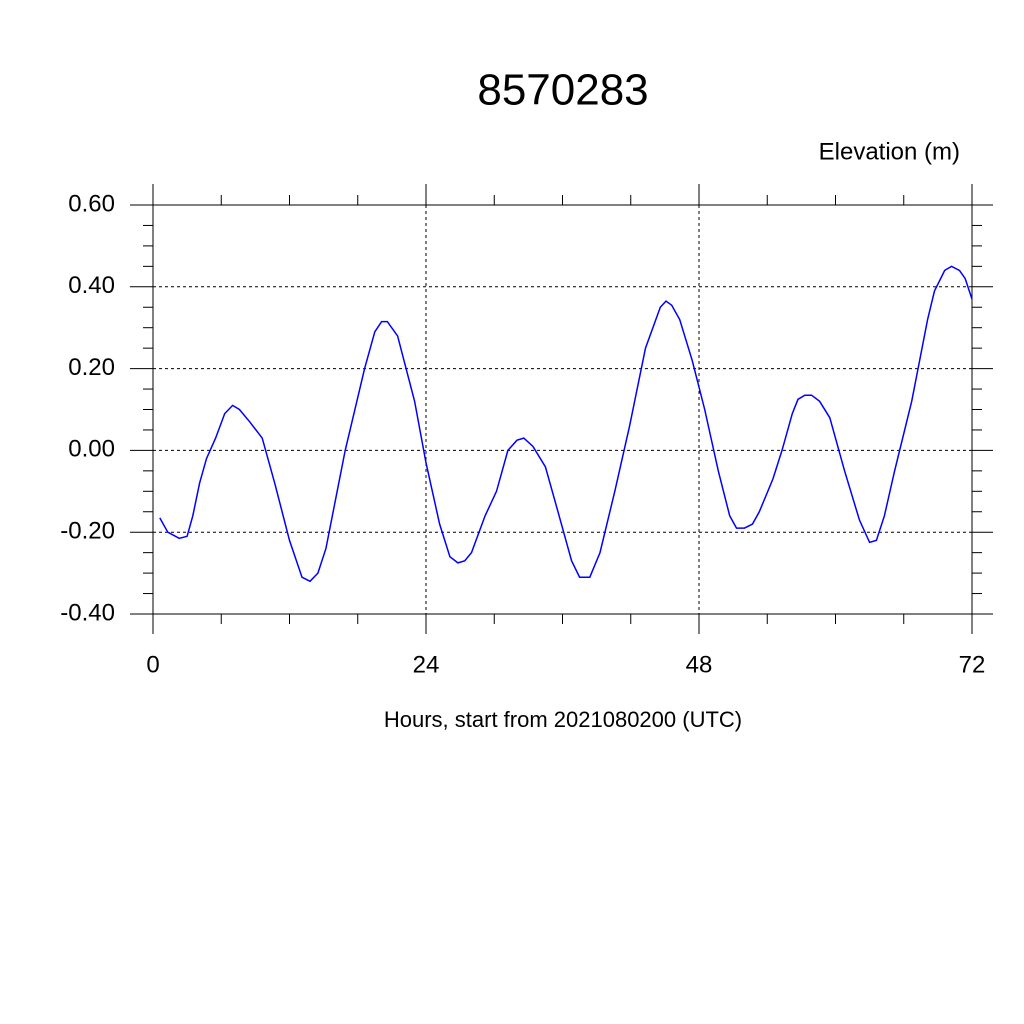 This screenshot has width=1024, height=1024. Describe the element at coordinates (699, 664) in the screenshot. I see `x-tick-label: 48` at that location.